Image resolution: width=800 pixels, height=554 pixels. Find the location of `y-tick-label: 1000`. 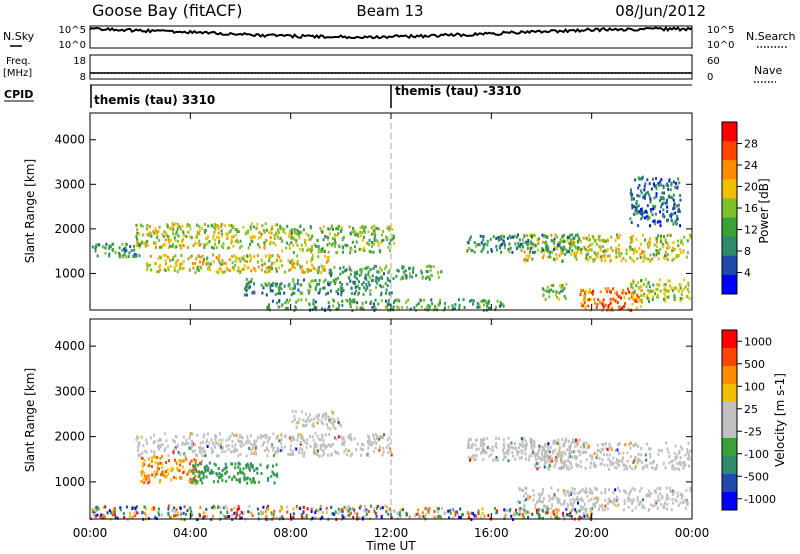

y-tick-label: 1000 is located at coordinates (69, 273).